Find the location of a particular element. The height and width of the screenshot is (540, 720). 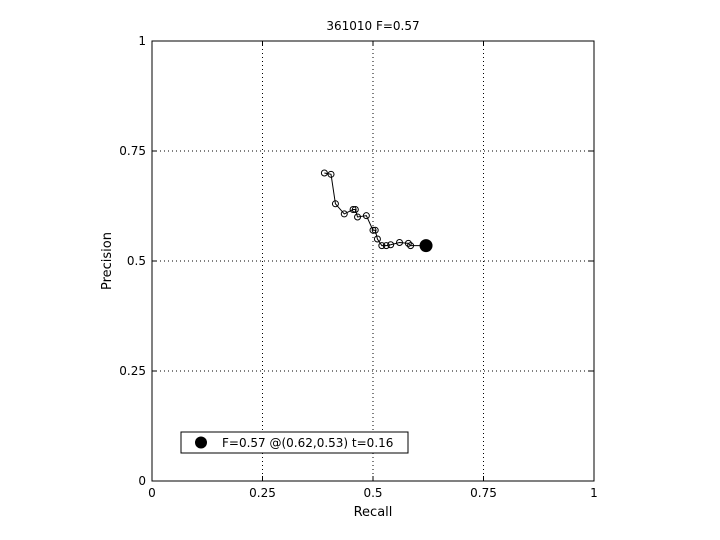

y-tick-label: 0.75 is located at coordinates (132, 151).